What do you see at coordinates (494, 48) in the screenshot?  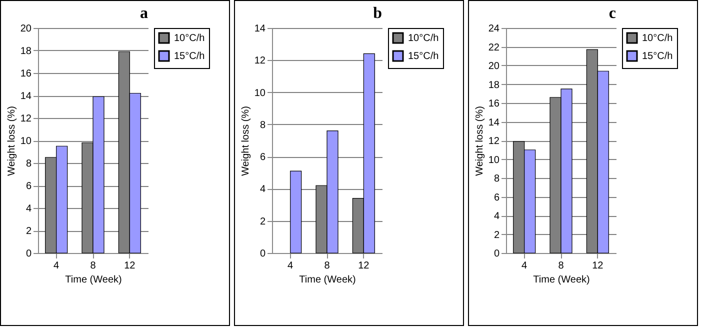 I see `y-tick-label: 22` at bounding box center [494, 48].